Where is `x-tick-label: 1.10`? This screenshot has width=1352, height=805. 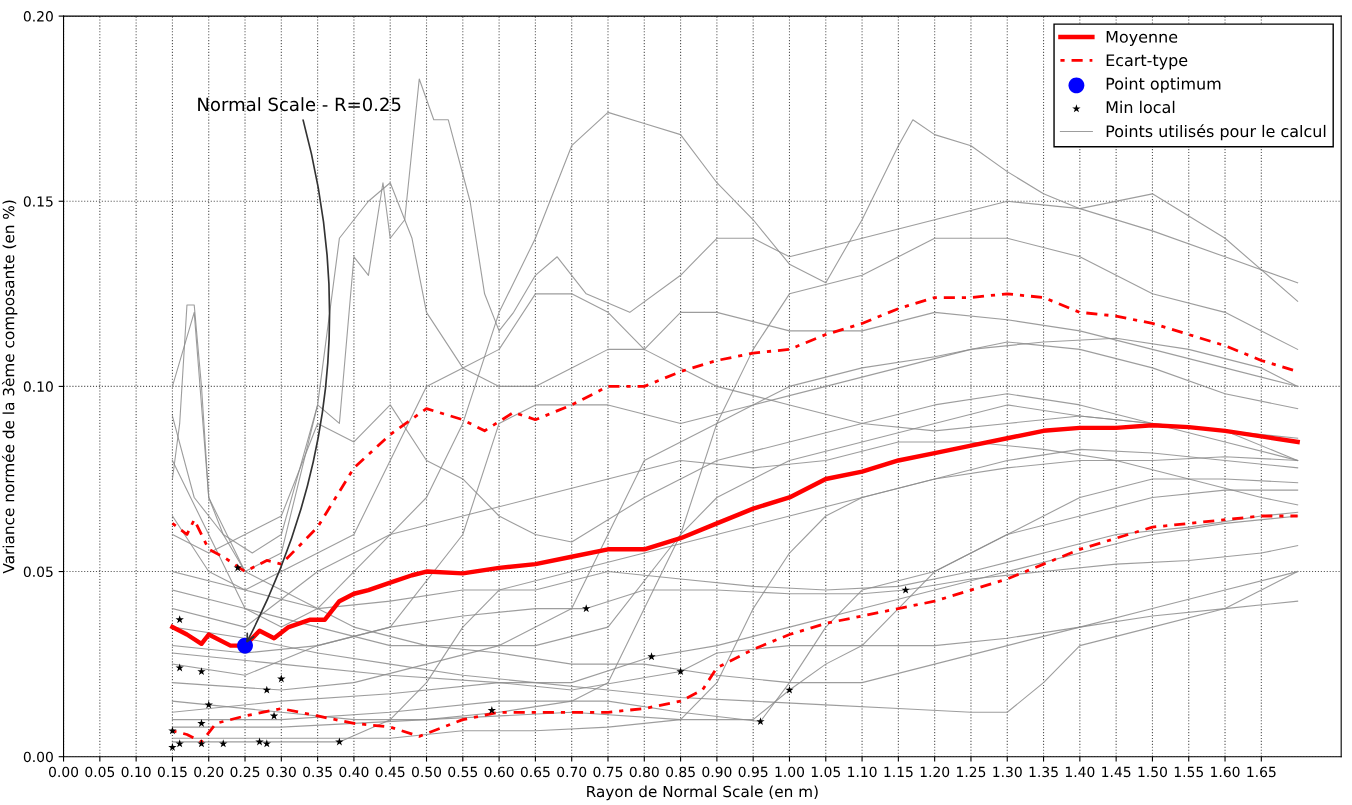
x-tick-label: 1.10 is located at coordinates (862, 772).